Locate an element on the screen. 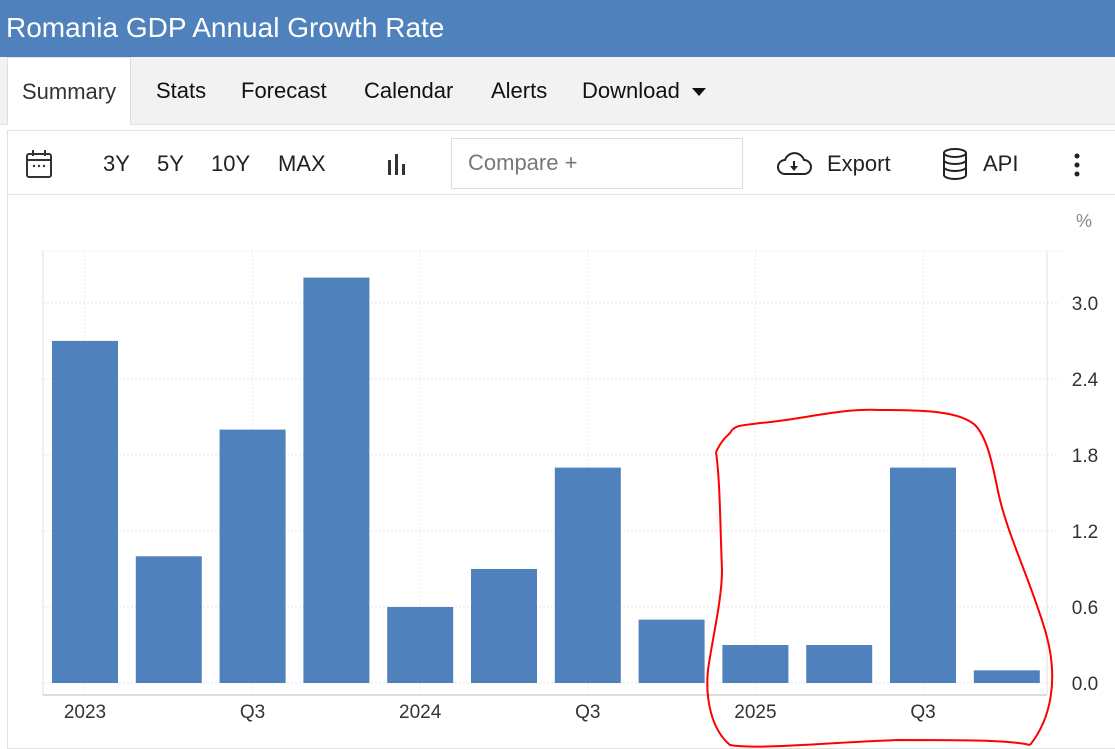 The image size is (1115, 749). bar-2023-q4 is located at coordinates (336, 480).